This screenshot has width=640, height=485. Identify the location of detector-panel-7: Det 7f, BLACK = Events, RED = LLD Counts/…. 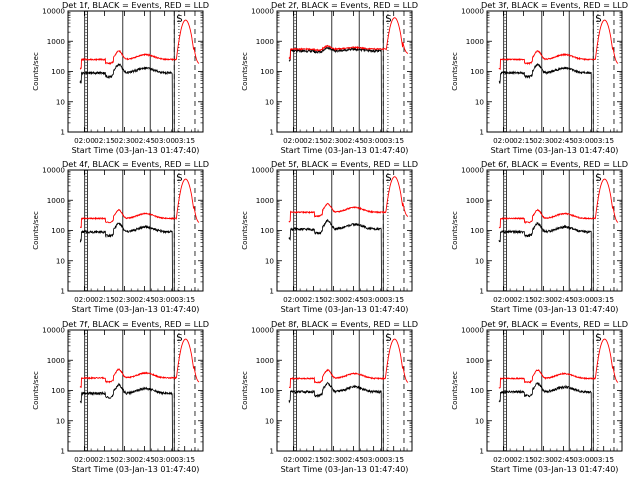
(120, 396).